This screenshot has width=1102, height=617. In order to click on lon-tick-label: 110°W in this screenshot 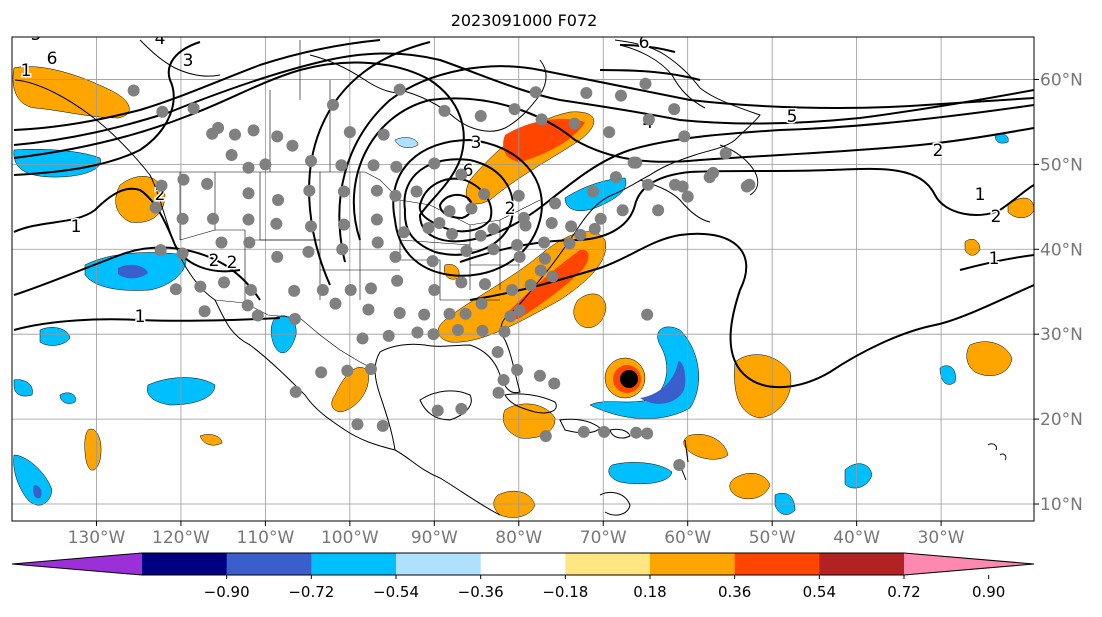, I will do `click(266, 538)`.